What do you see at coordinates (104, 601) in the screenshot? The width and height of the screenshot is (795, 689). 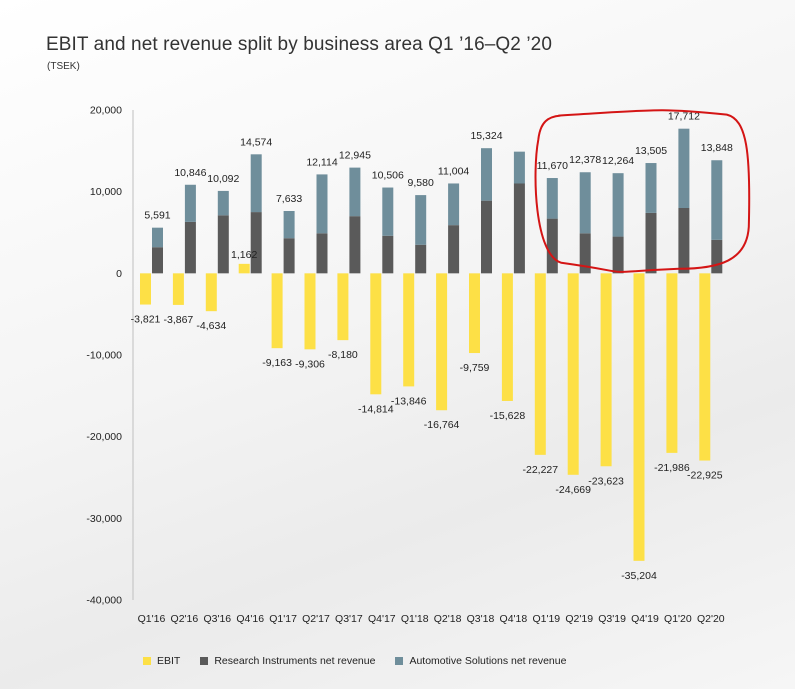 I see `y-tick-label: -40,000` at bounding box center [104, 601].